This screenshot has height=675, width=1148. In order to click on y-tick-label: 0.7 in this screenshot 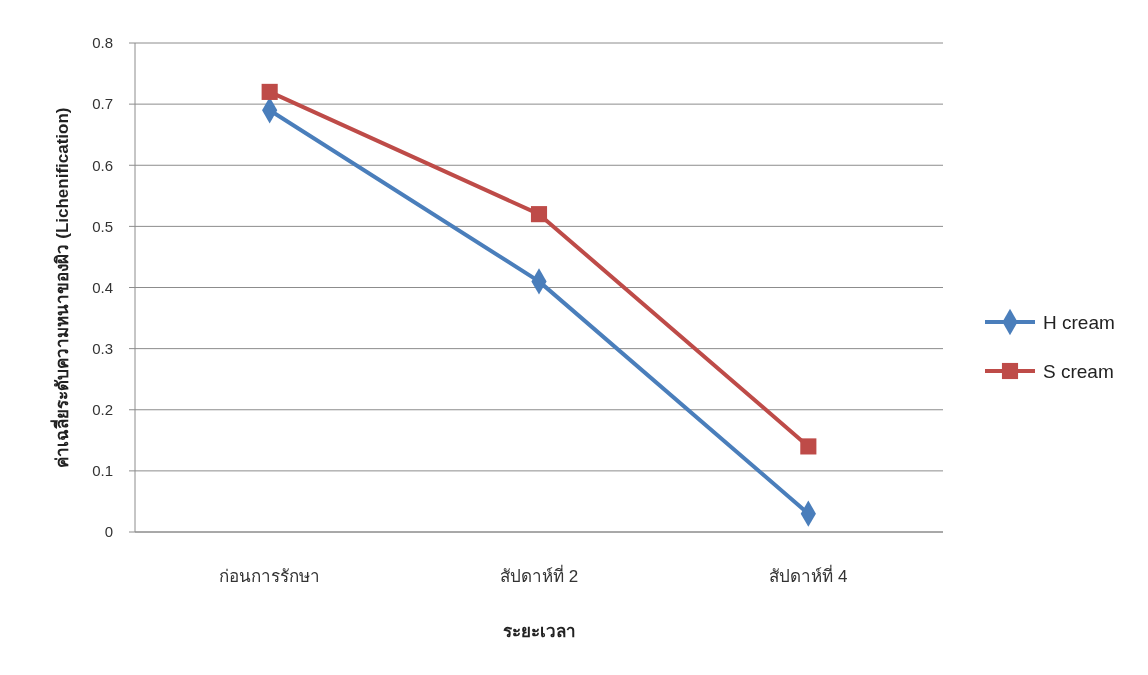, I will do `click(102, 104)`.